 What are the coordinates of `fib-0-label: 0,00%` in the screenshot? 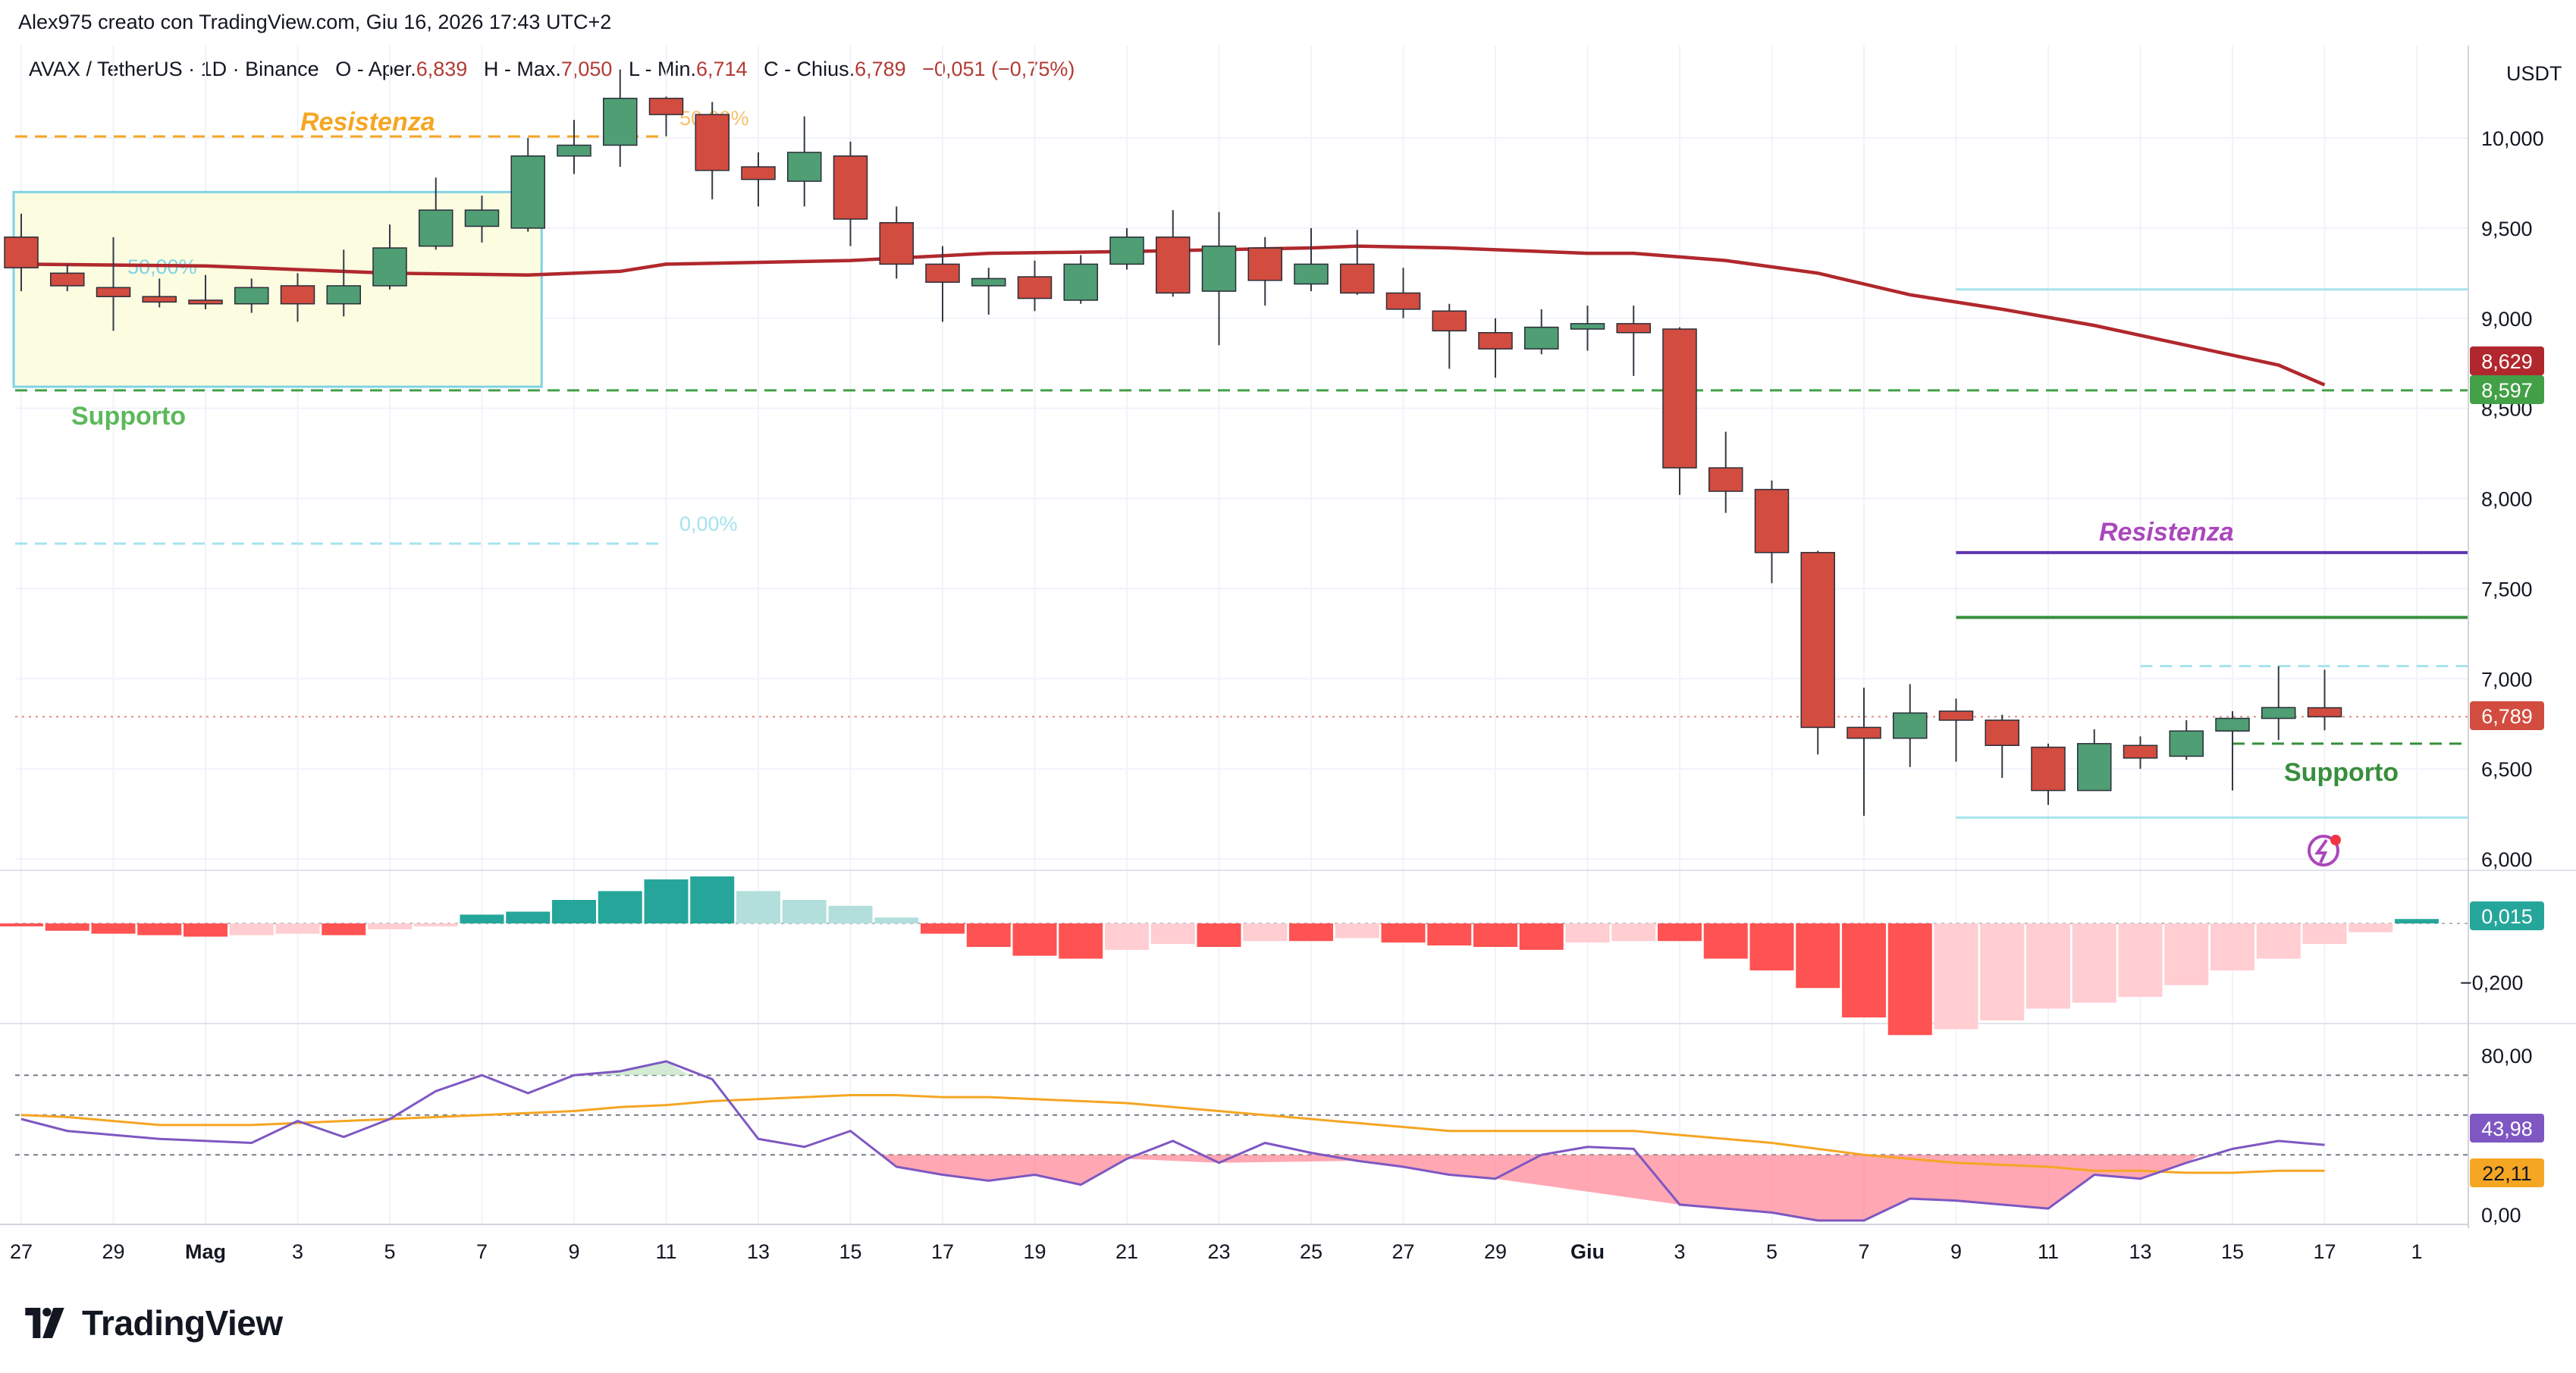 It's located at (708, 524).